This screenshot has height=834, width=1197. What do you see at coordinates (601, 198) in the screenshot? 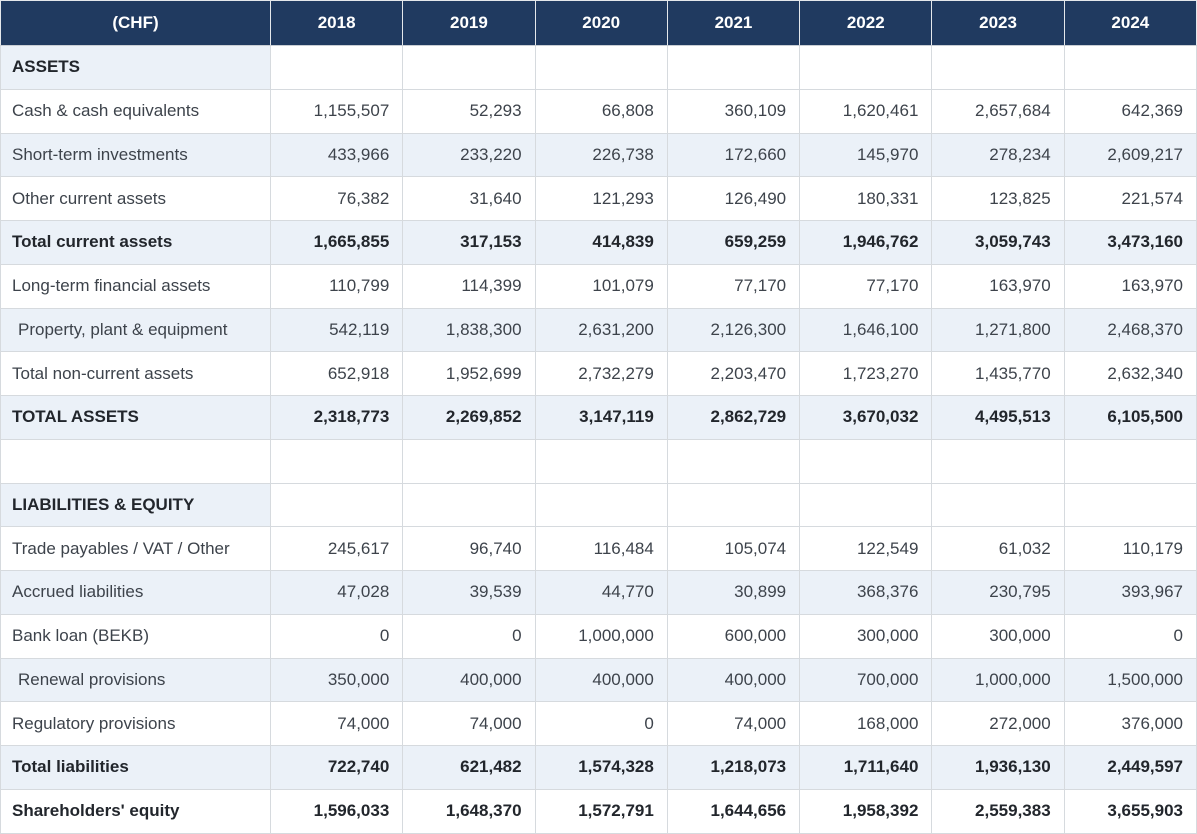
I see `value-cell: 121,293` at bounding box center [601, 198].